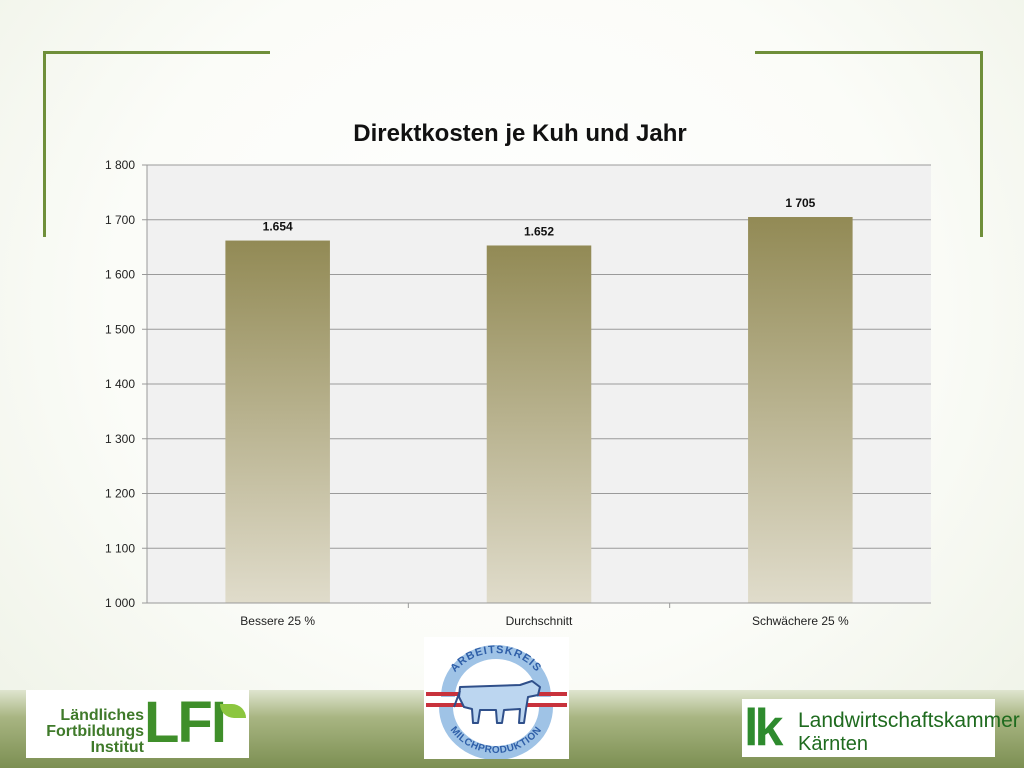 The image size is (1024, 768). Describe the element at coordinates (539, 231) in the screenshot. I see `data-label: 1.652` at that location.